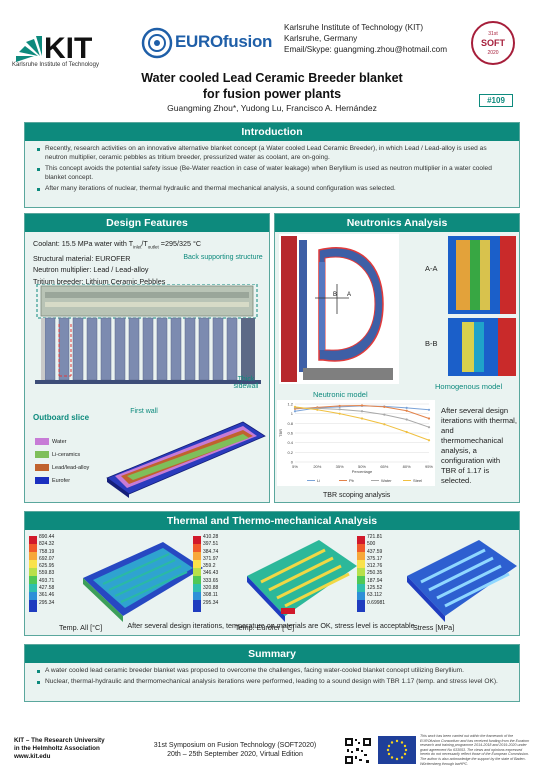  What do you see at coordinates (99, 281) in the screenshot?
I see `breeder-spec: Tritium breeder: Lithium Ceramic Pebbles` at bounding box center [99, 281].